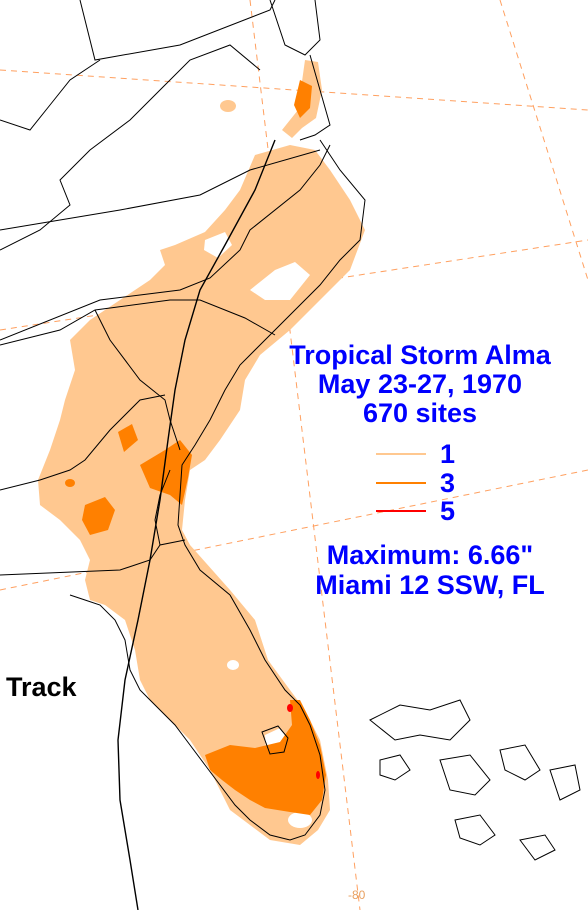  I want to click on legend-item: 1, so click(436, 454).